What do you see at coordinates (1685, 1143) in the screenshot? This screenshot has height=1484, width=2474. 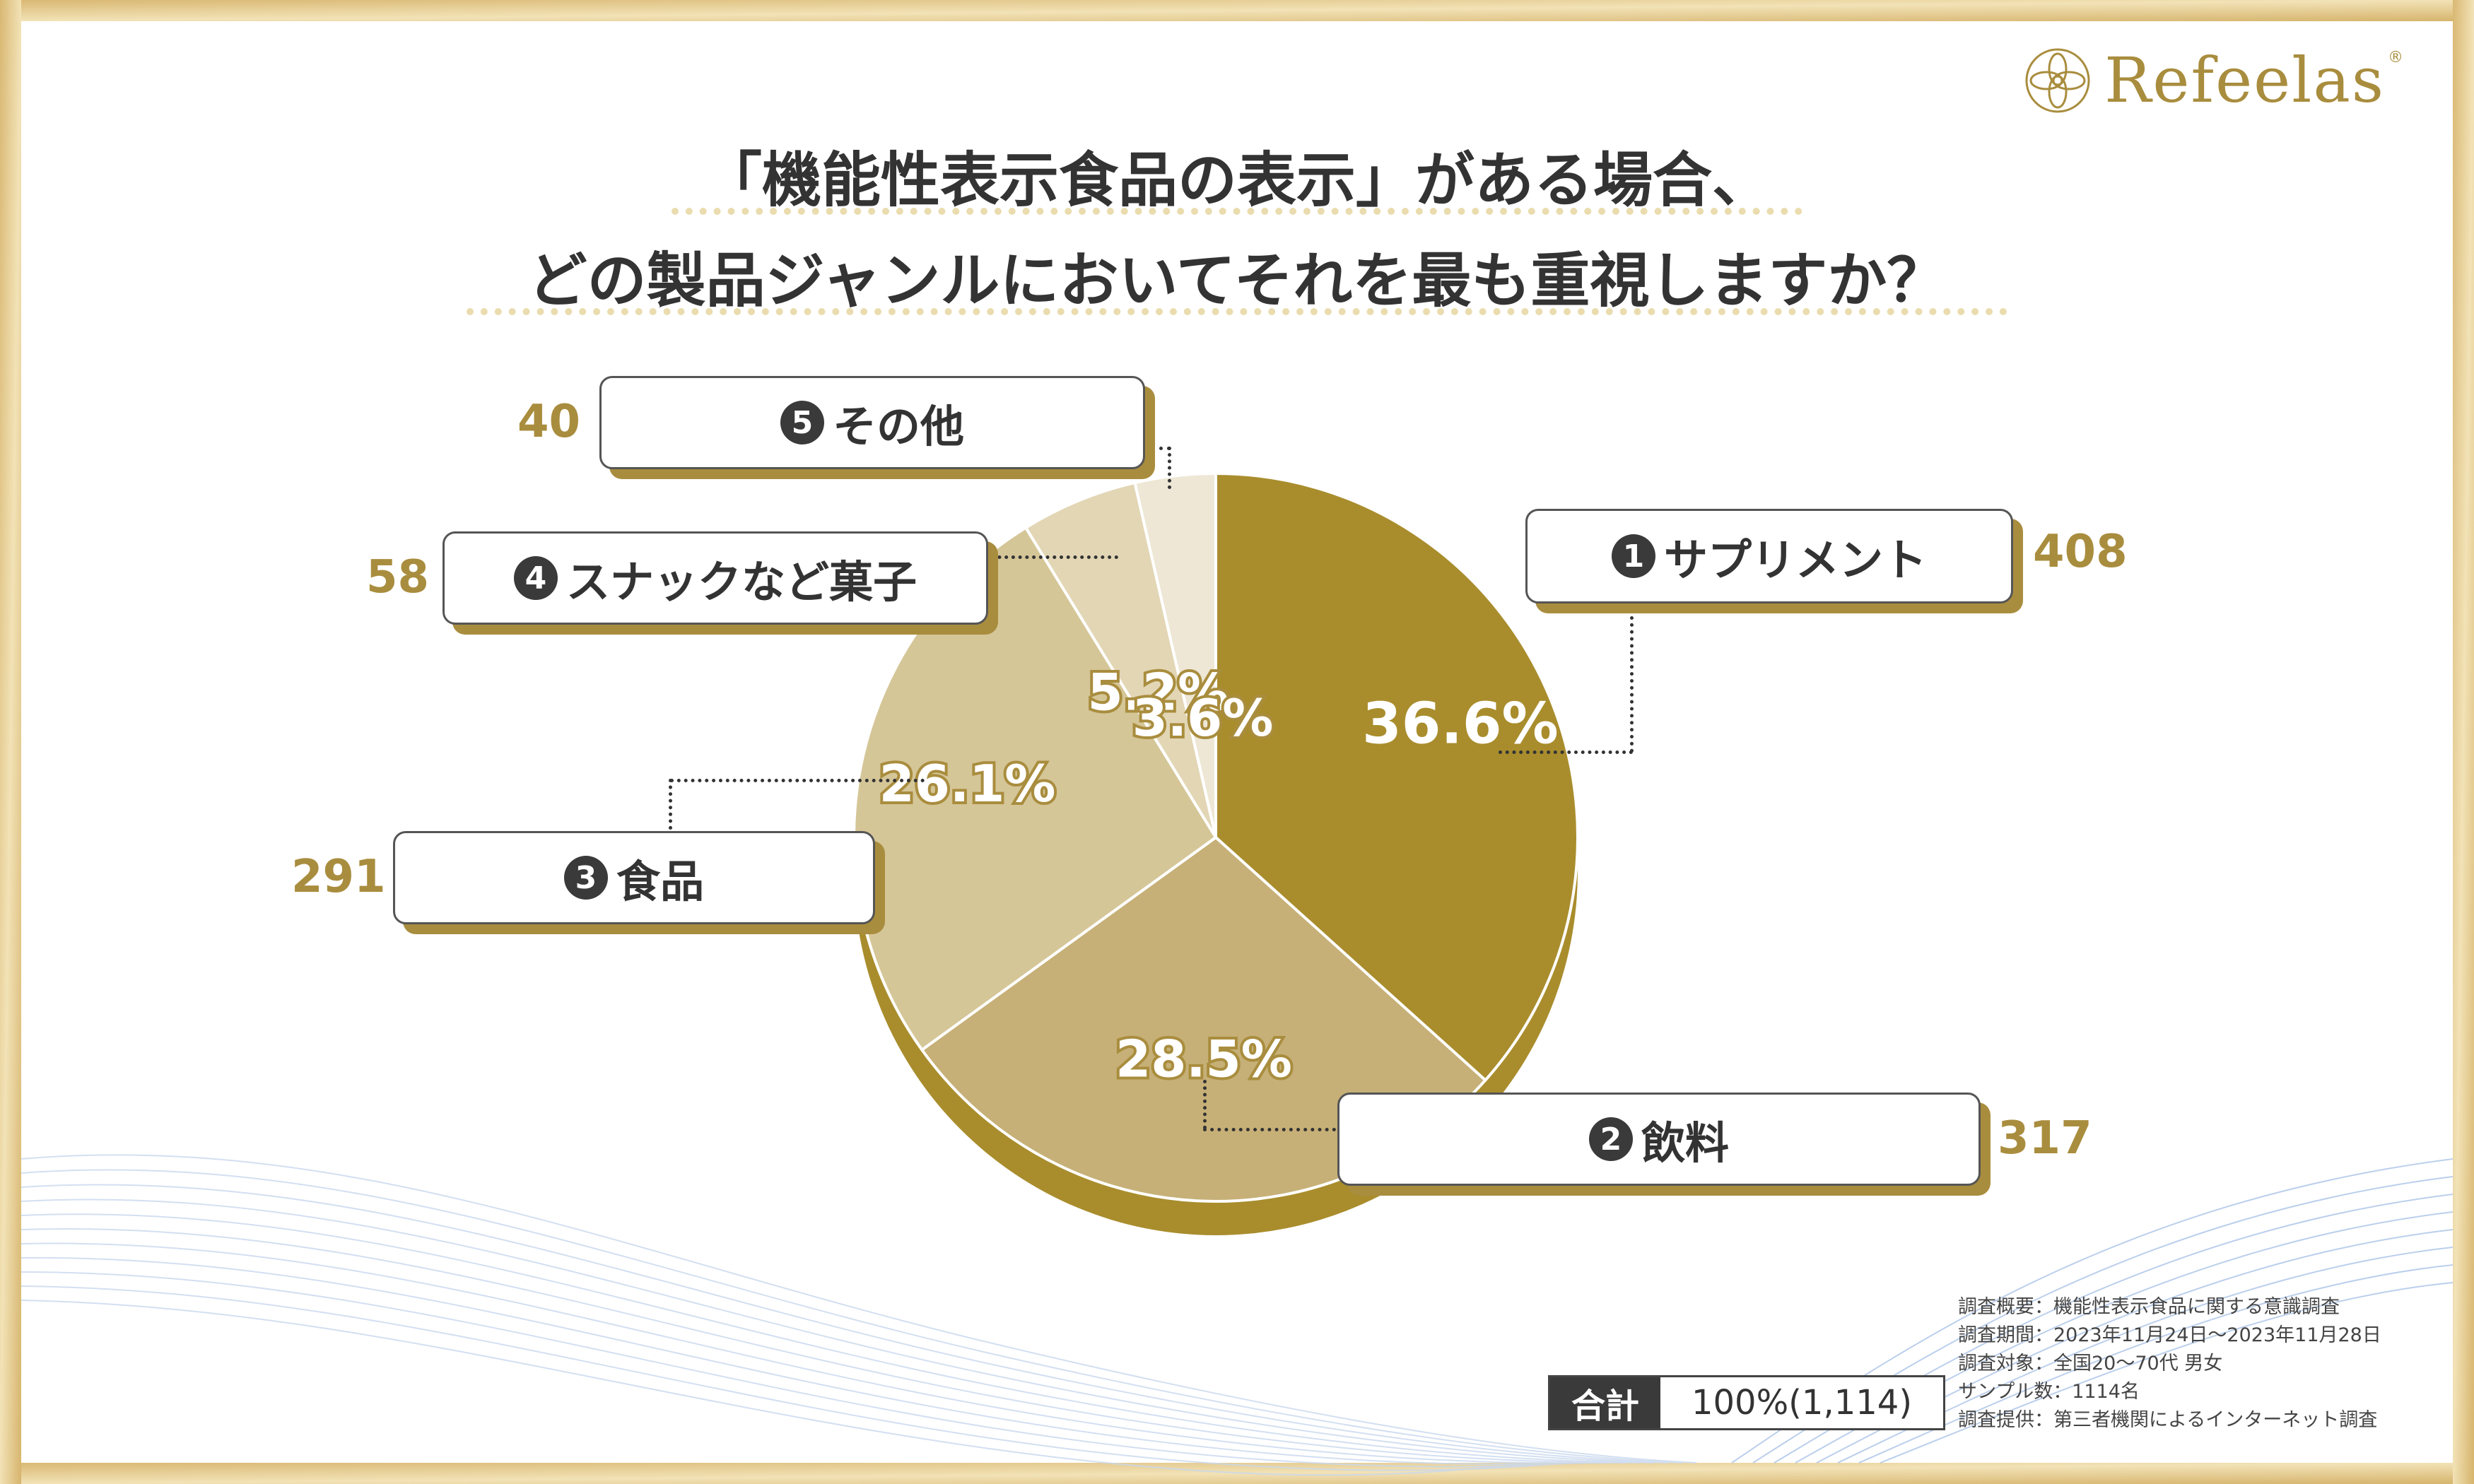 I see `category-name-beverage: 飲料` at bounding box center [1685, 1143].